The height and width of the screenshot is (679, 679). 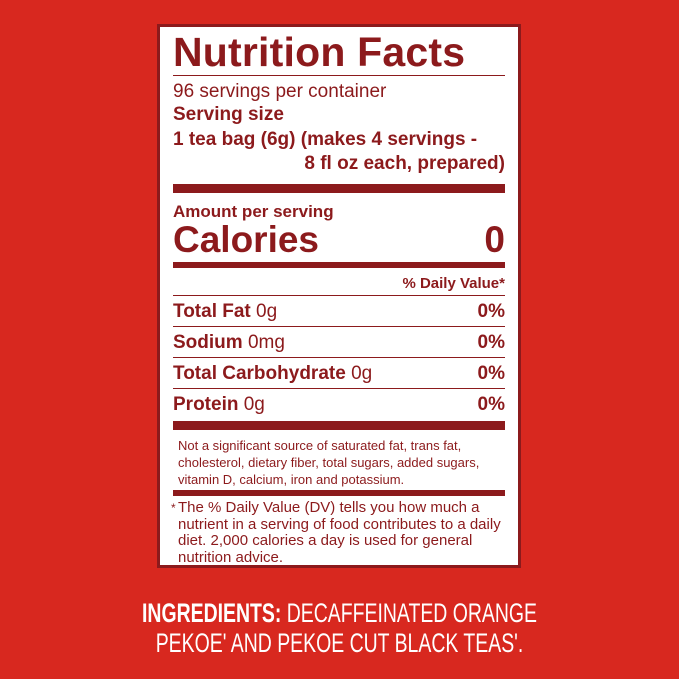 What do you see at coordinates (319, 52) in the screenshot?
I see `label-title: Nutrition Facts` at bounding box center [319, 52].